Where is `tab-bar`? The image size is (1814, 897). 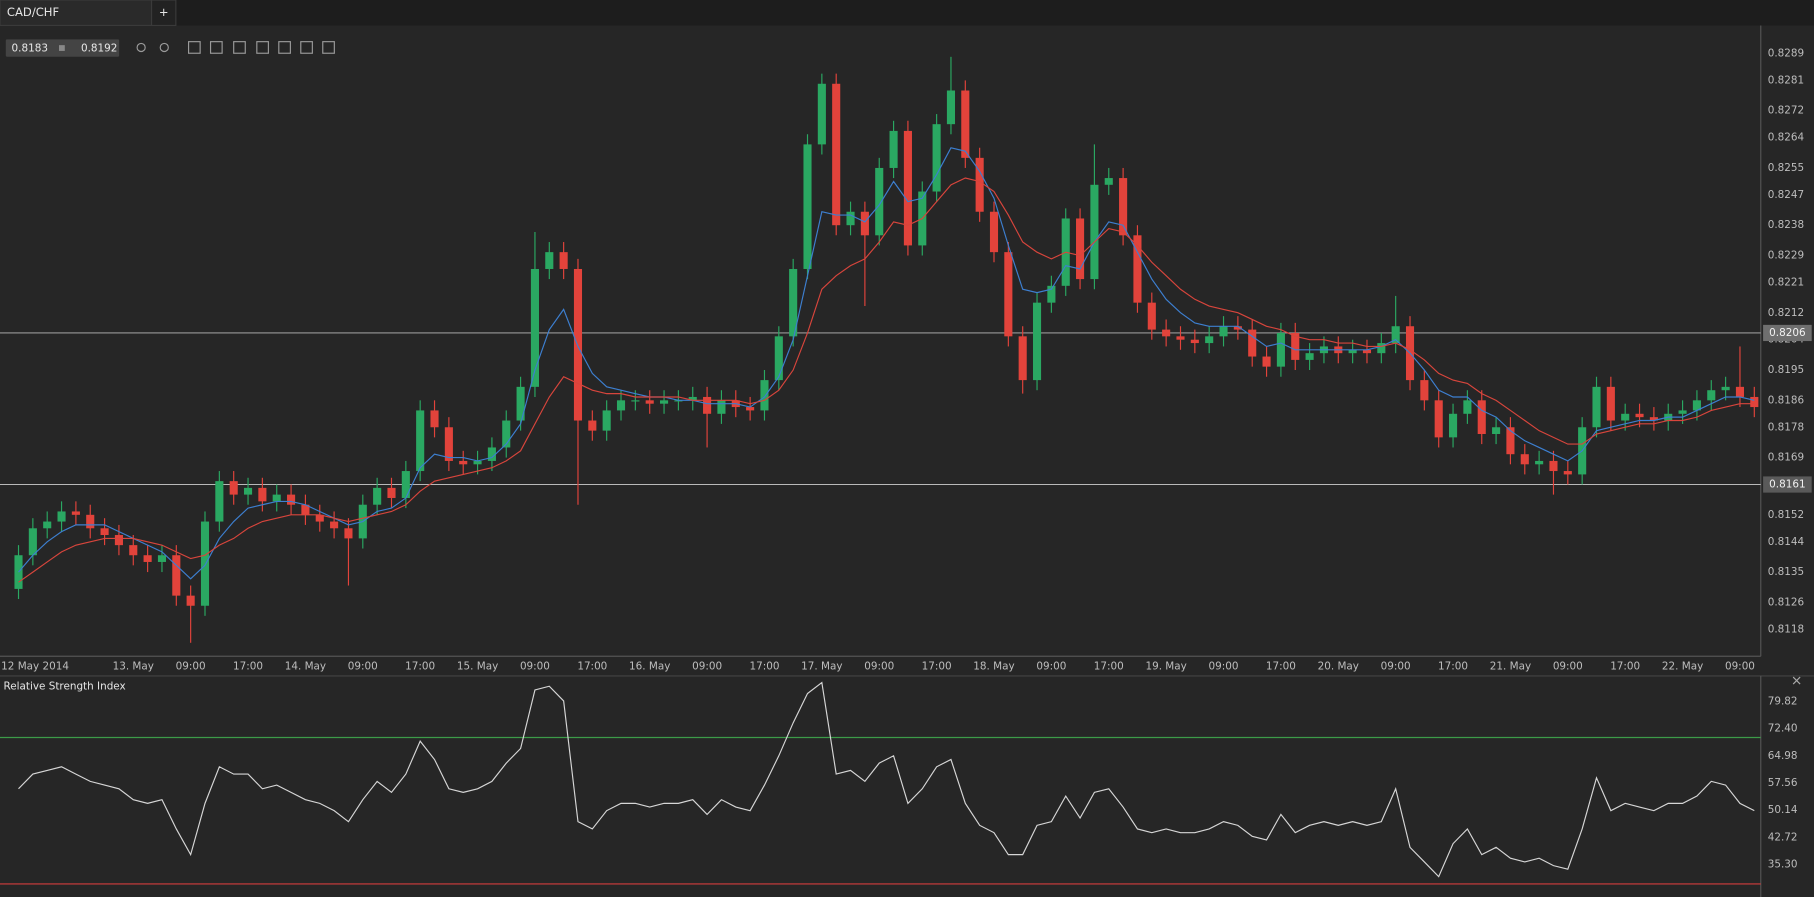
tab-bar is located at coordinates (907, 13).